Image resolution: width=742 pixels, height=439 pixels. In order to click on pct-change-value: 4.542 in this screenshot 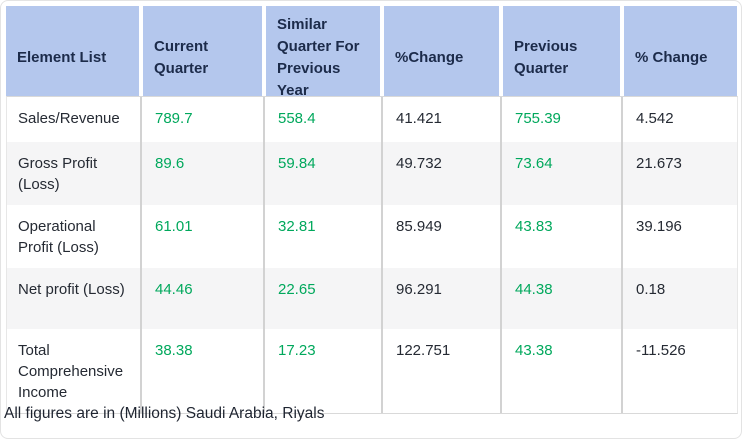, I will do `click(655, 118)`.